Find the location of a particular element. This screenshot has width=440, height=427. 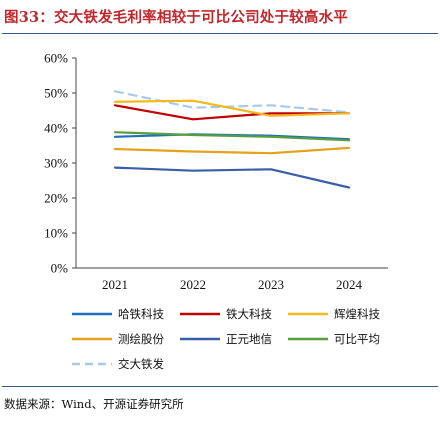

x-tick-label: 2021 is located at coordinates (115, 284).